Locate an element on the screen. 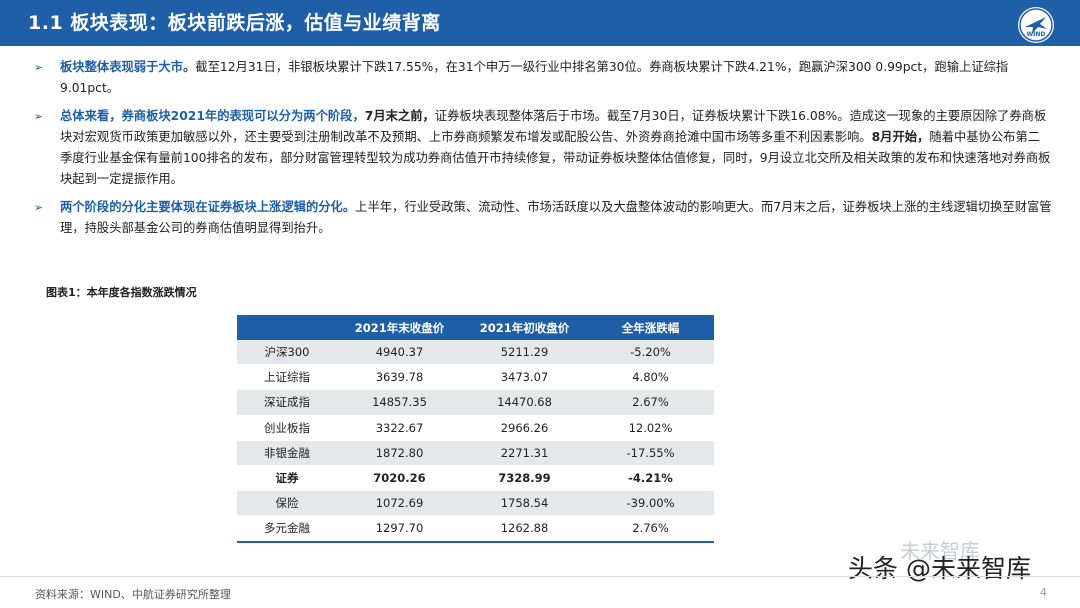 The width and height of the screenshot is (1080, 608). table-cell: 2.67% is located at coordinates (650, 402).